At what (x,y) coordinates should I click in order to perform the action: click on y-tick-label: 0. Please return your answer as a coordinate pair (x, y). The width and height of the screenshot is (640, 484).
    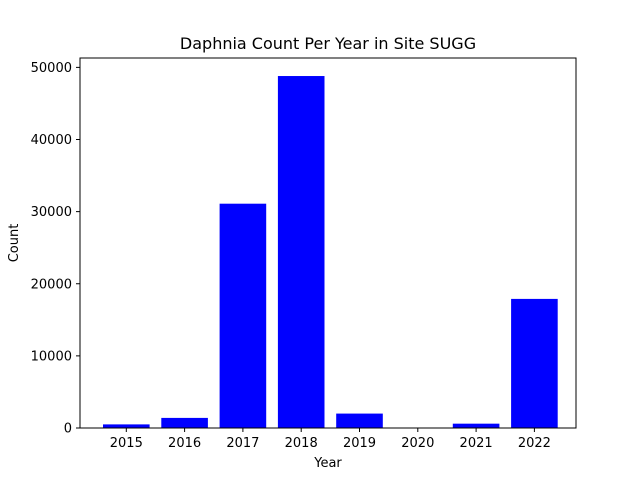
    Looking at the image, I should click on (68, 429).